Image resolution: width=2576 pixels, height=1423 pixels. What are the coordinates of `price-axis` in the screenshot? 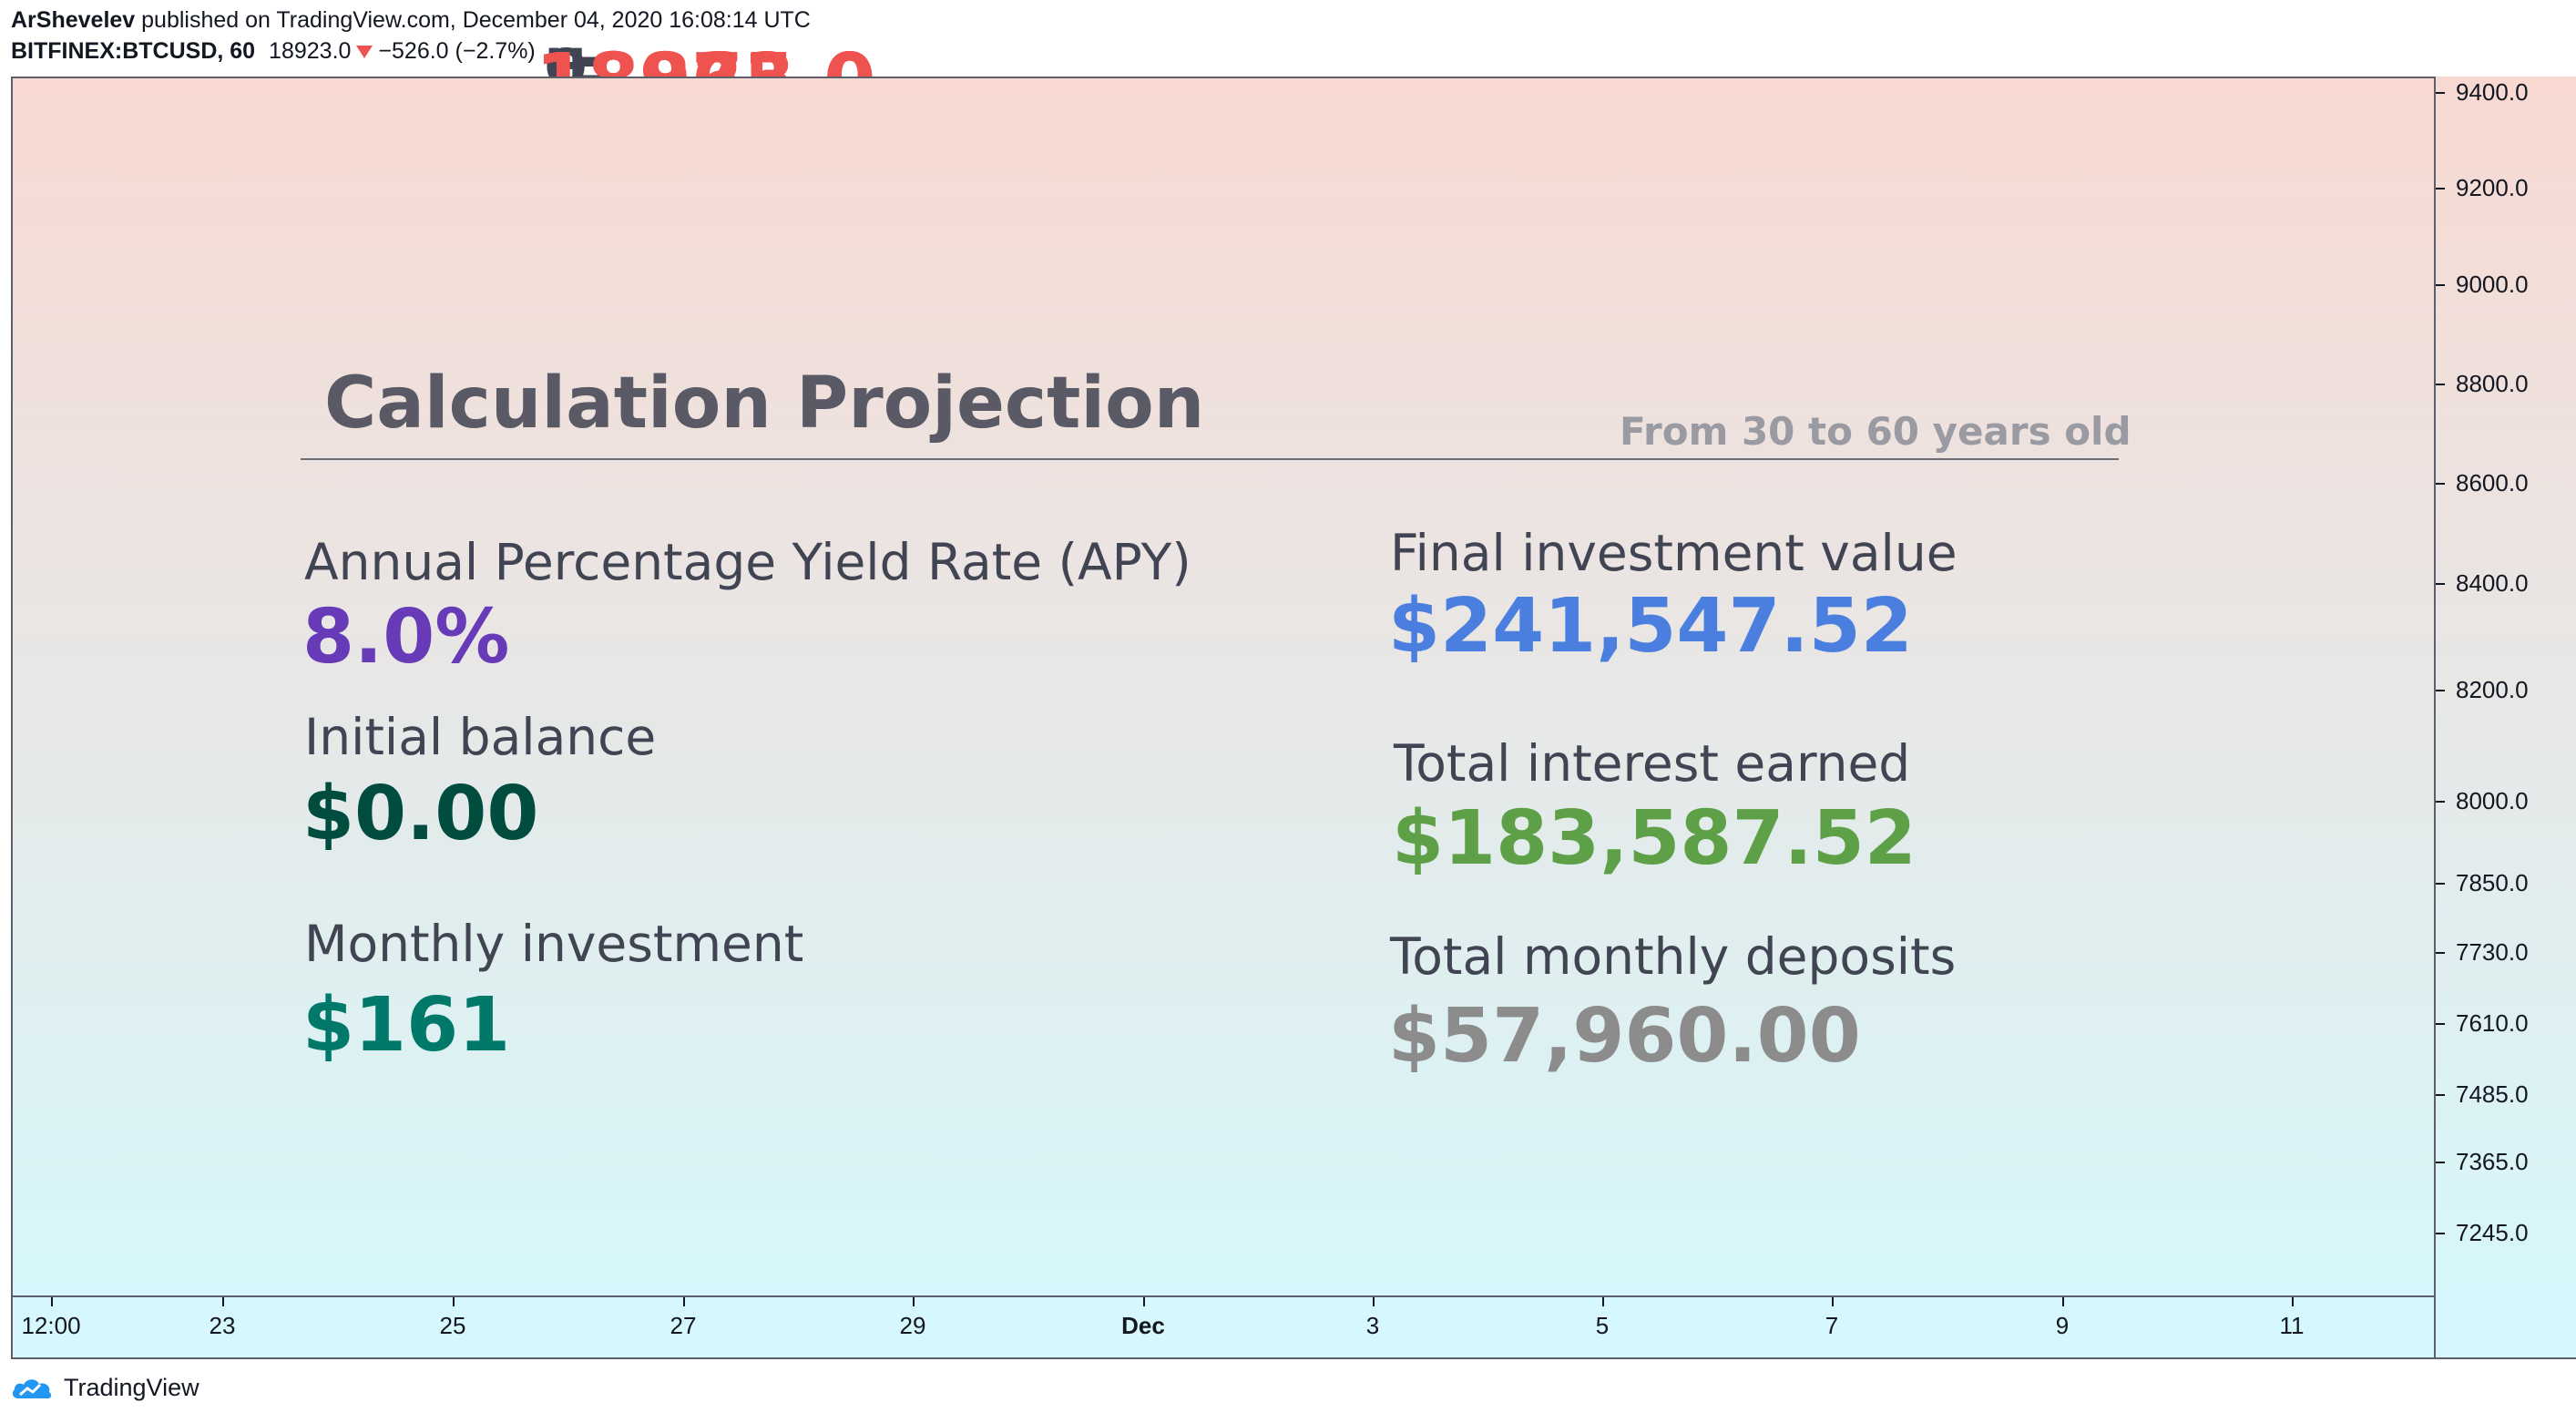 It's located at (2506, 687).